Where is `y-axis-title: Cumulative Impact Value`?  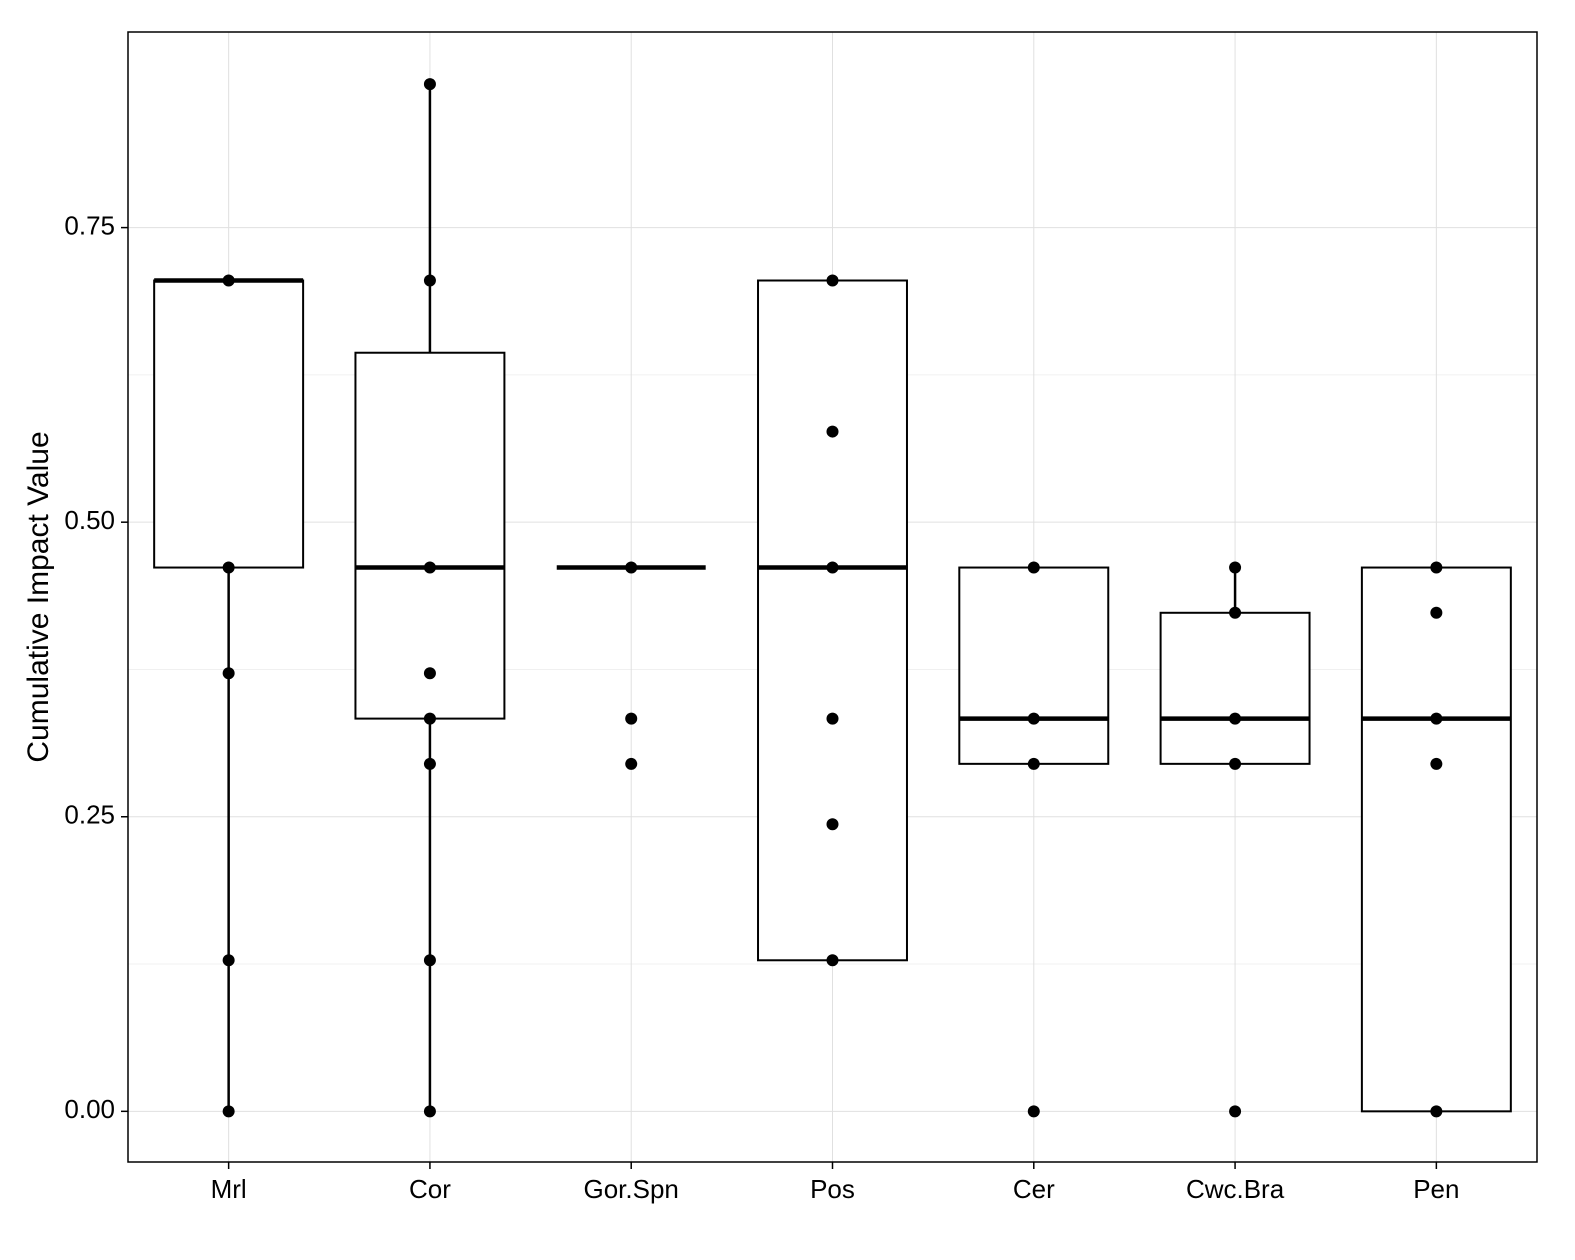
y-axis-title: Cumulative Impact Value is located at coordinates (38, 596).